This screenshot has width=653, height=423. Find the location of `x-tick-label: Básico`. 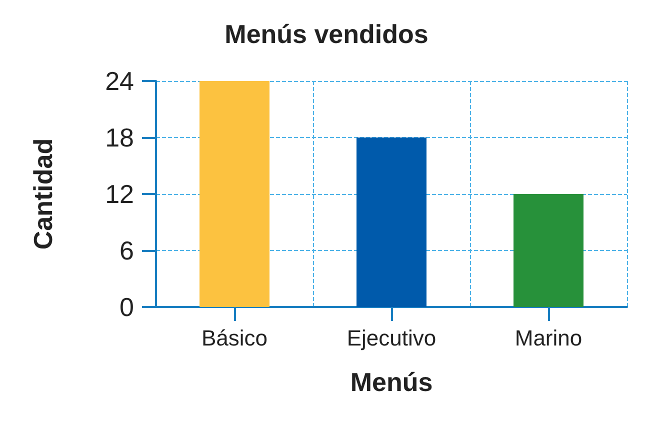

x-tick-label: Básico is located at coordinates (234, 338).